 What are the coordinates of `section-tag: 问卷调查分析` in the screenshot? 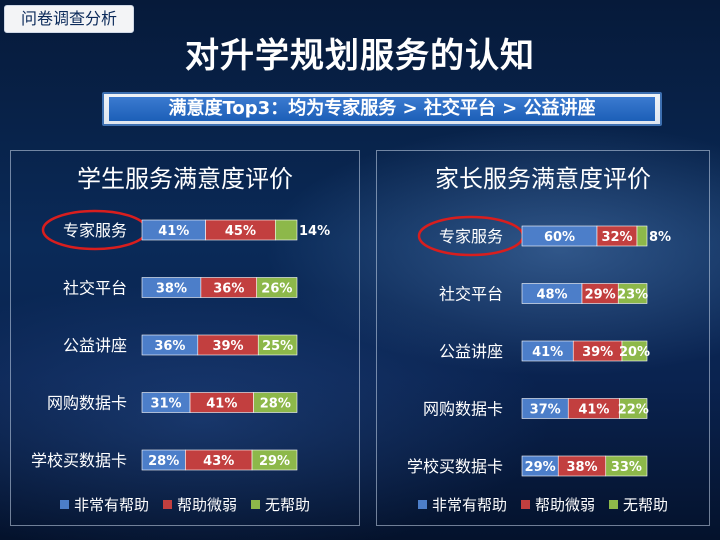 It's located at (69, 19).